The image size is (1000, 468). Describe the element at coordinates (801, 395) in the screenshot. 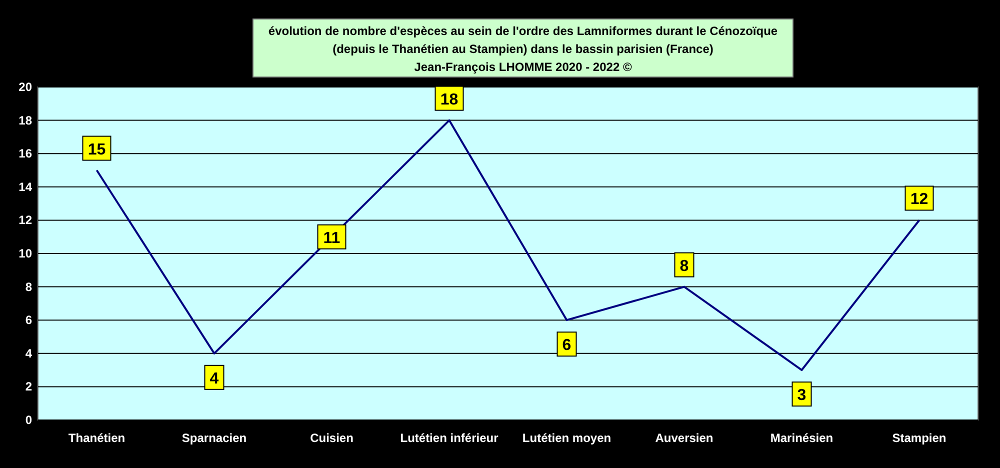

I see `data-label: 3` at that location.